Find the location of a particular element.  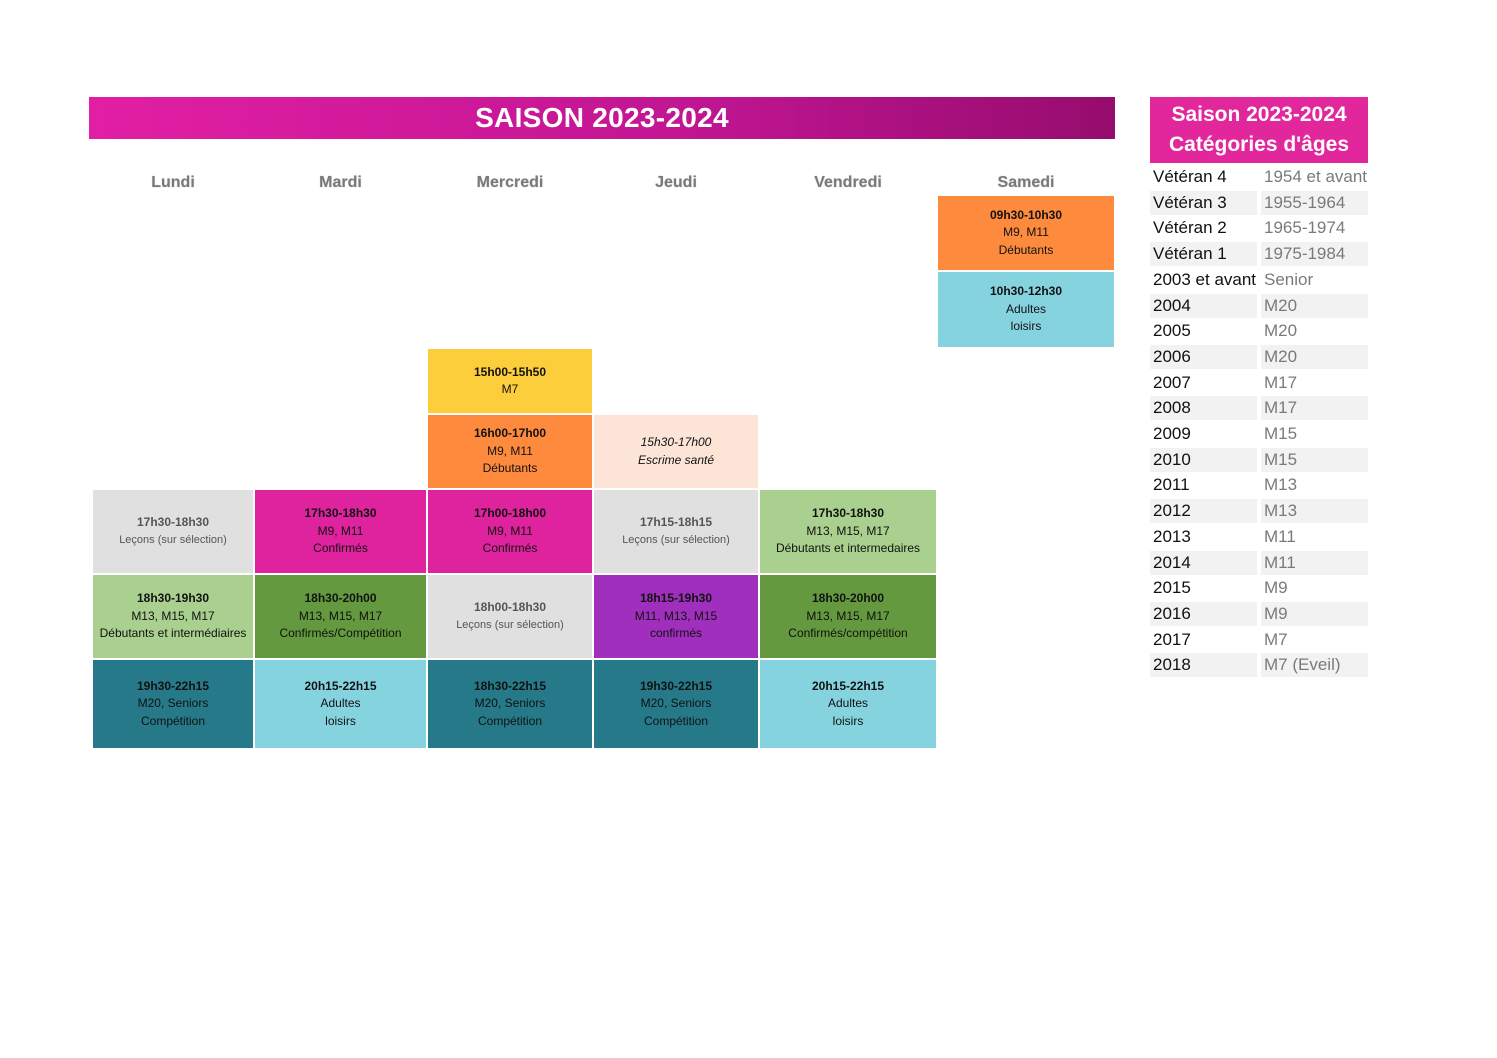

slot-group: Adultes is located at coordinates (1026, 308).